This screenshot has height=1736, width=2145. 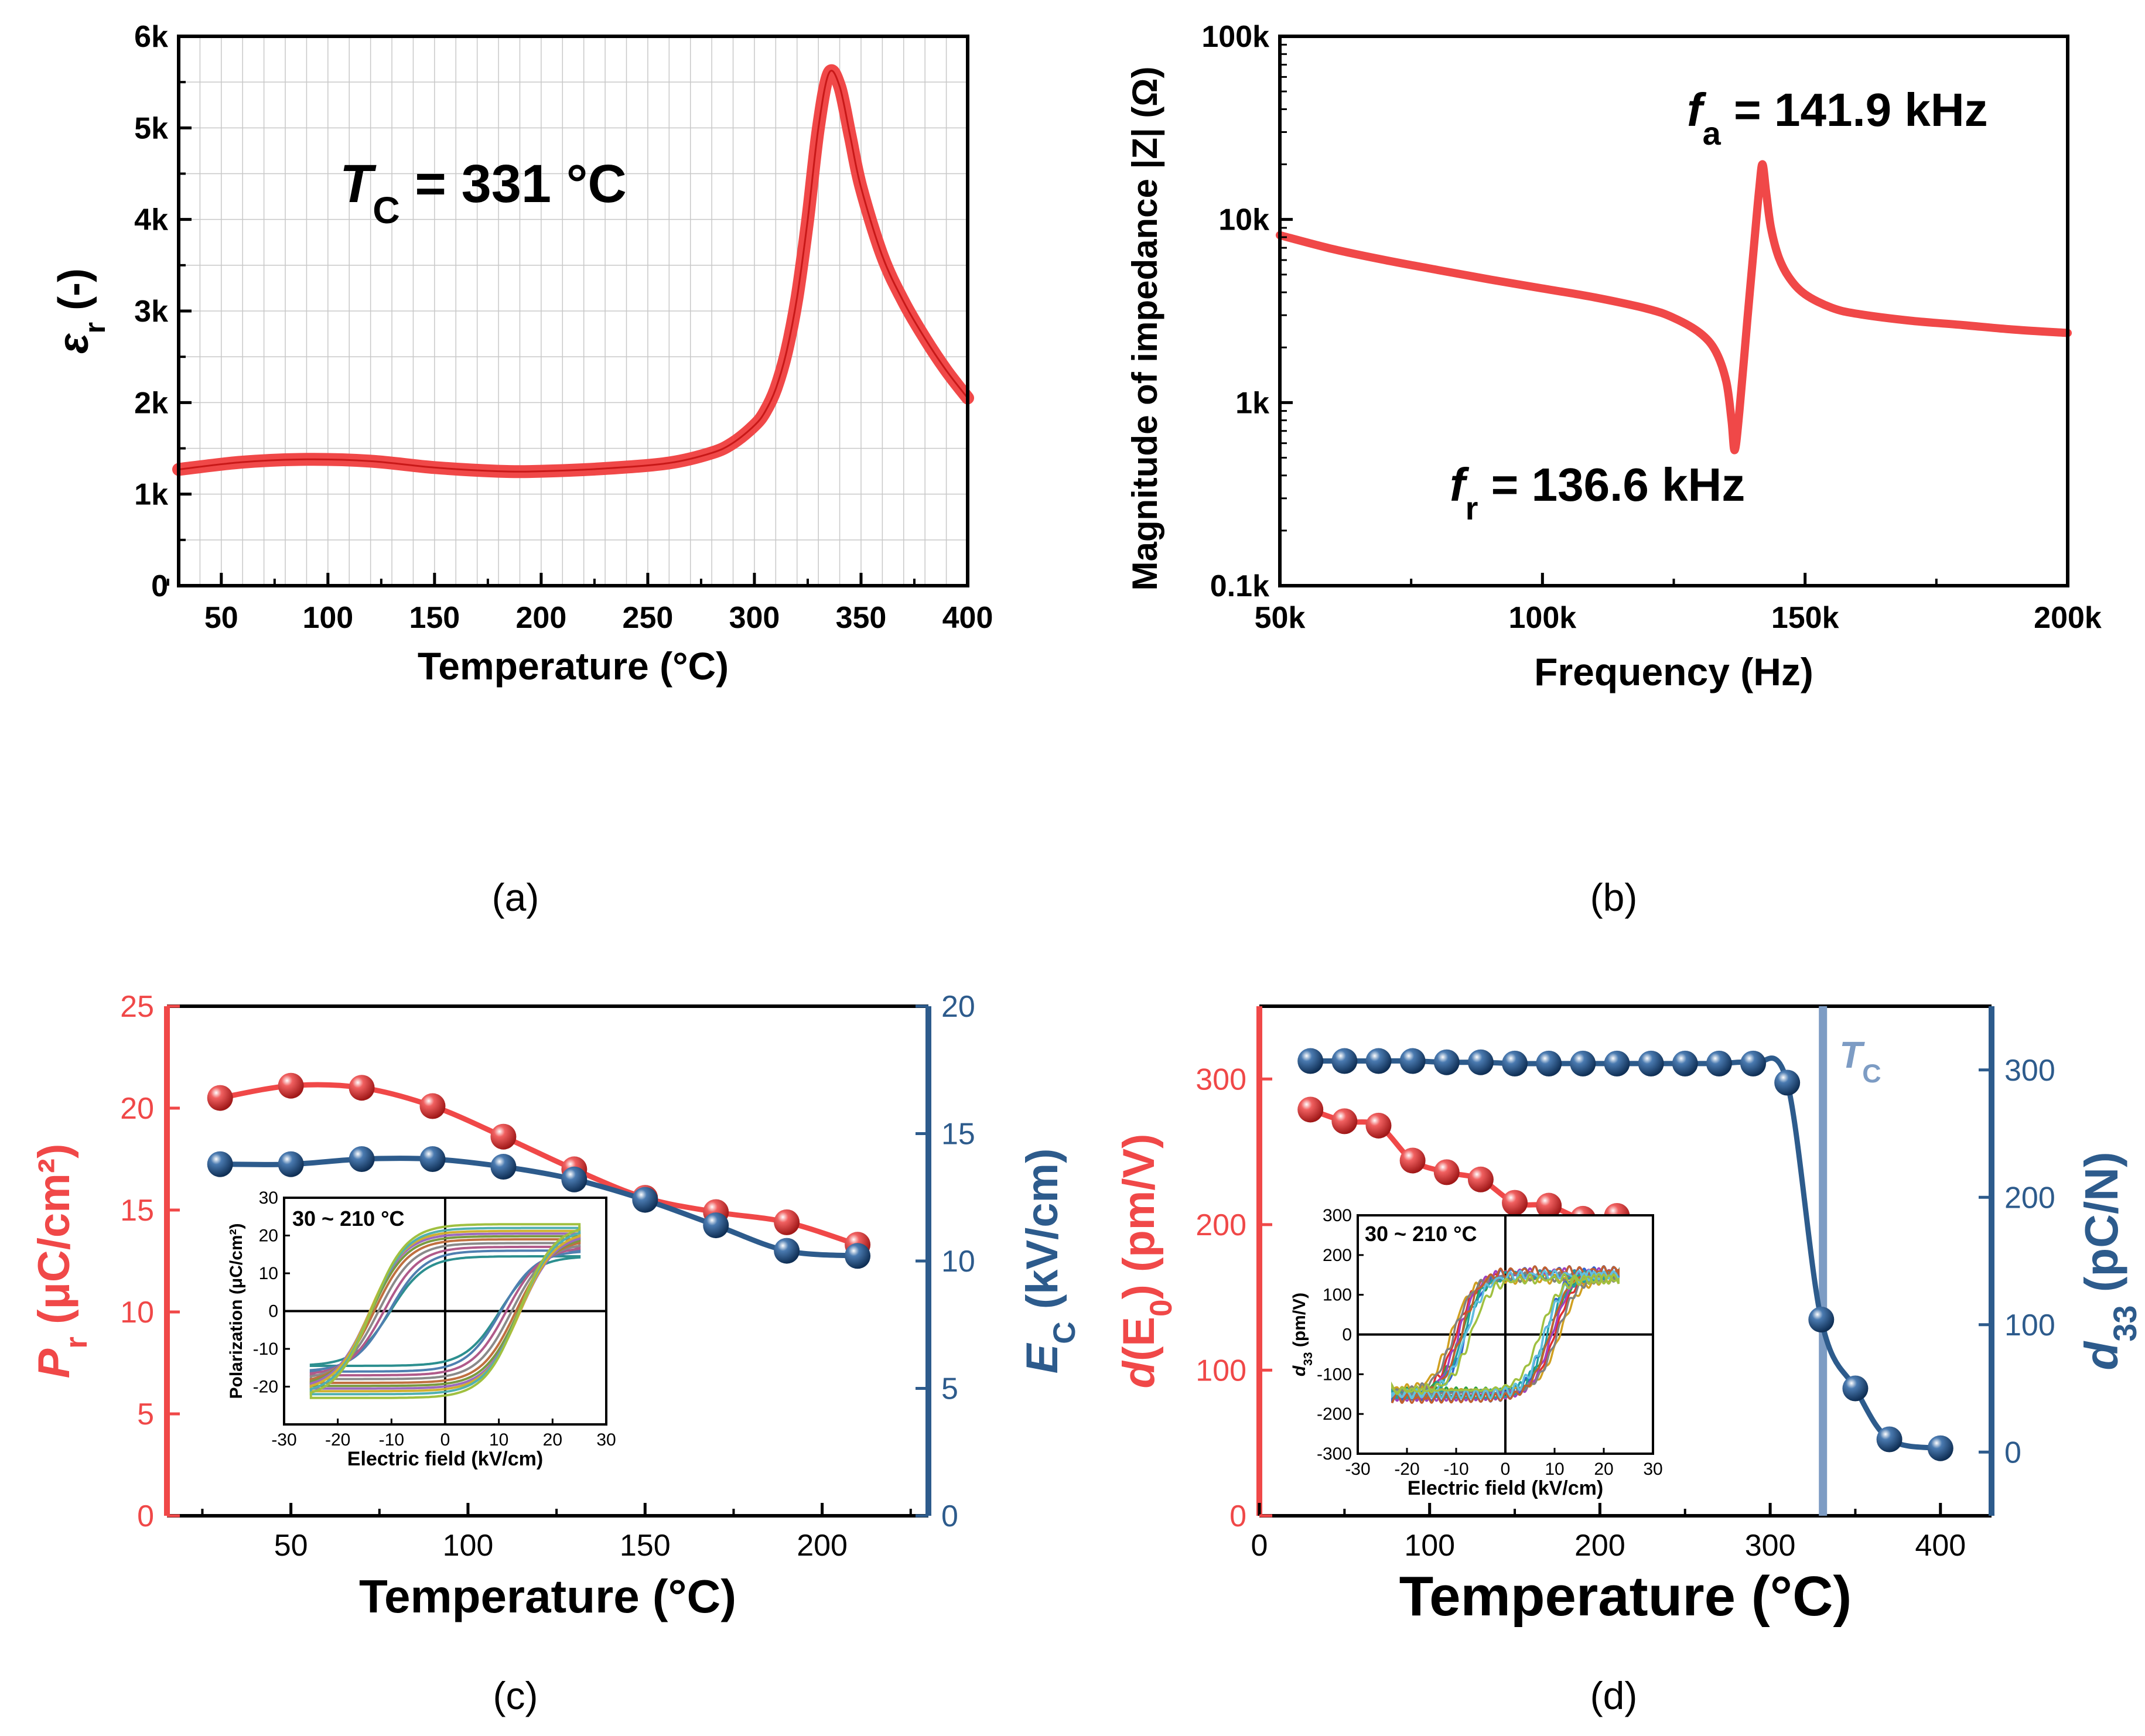 What do you see at coordinates (2013, 1453) in the screenshot?
I see `y-right-tick-label-d: 0` at bounding box center [2013, 1453].